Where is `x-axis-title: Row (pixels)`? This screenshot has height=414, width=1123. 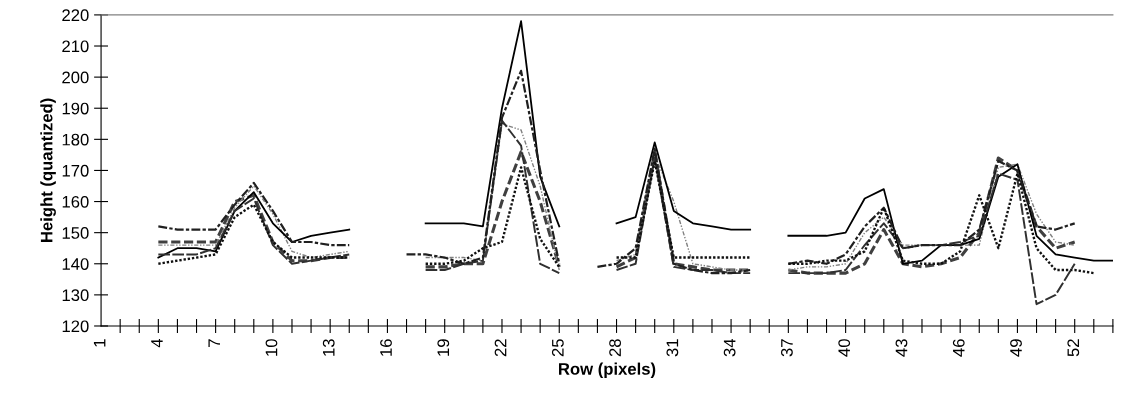
x-axis-title: Row (pixels) is located at coordinates (607, 370).